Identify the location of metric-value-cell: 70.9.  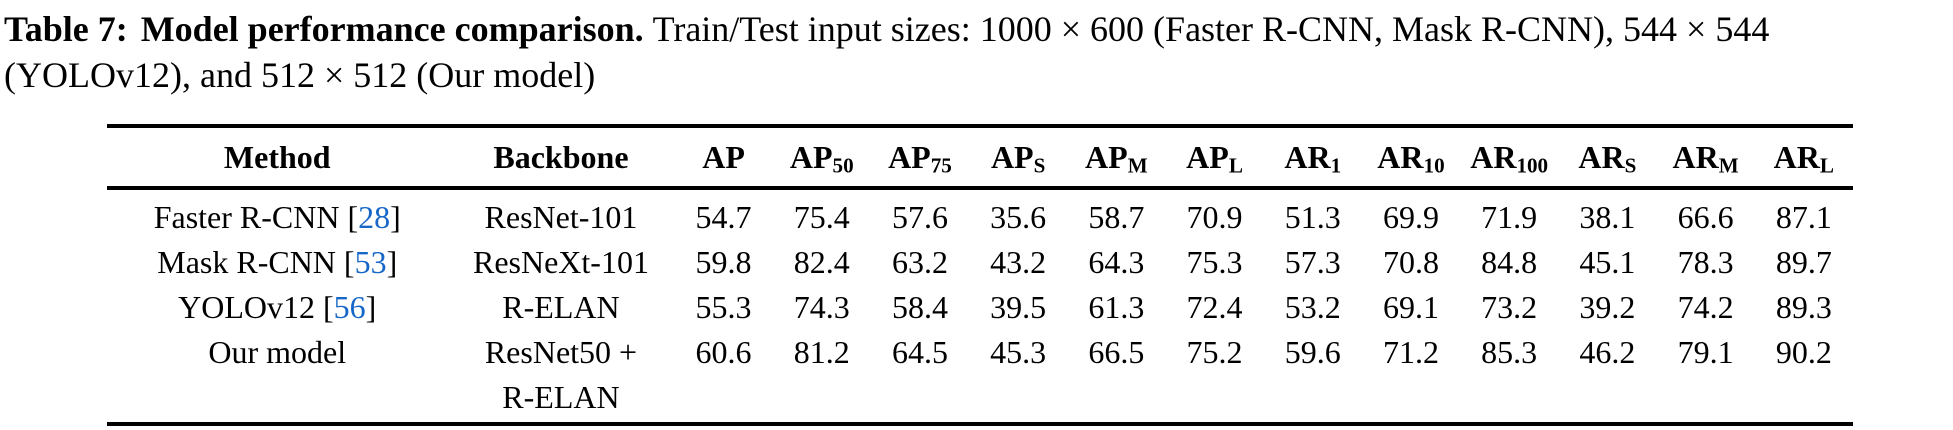
(1214, 217).